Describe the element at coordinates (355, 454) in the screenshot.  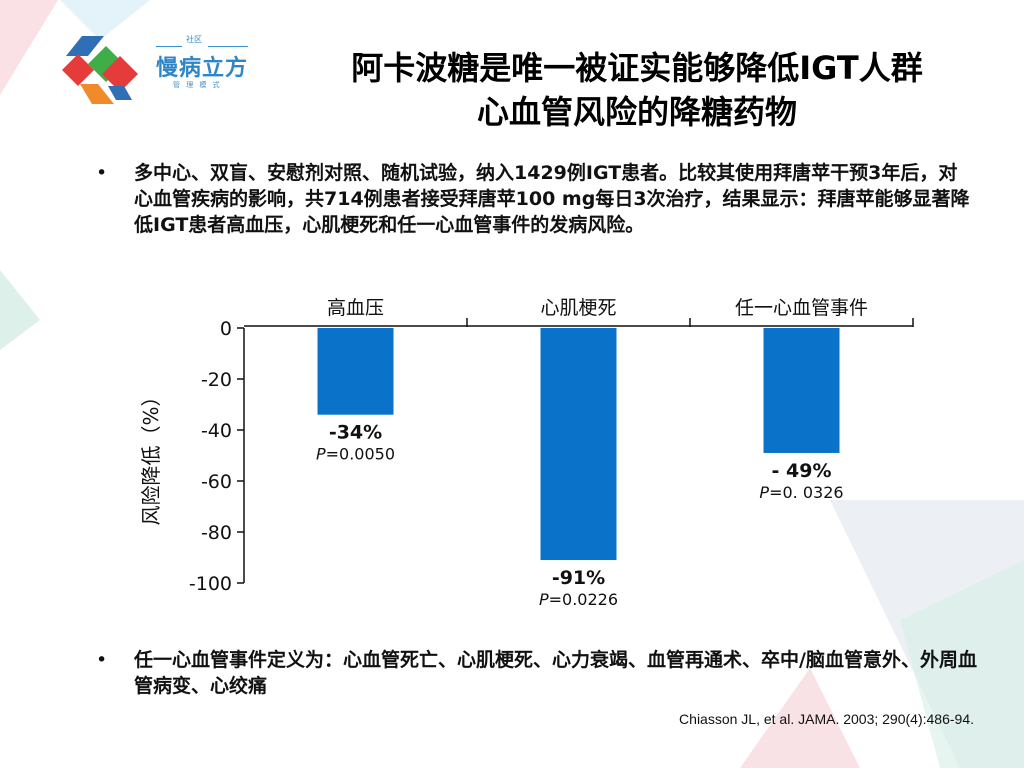
I see `p-value-label: P=0.0050` at that location.